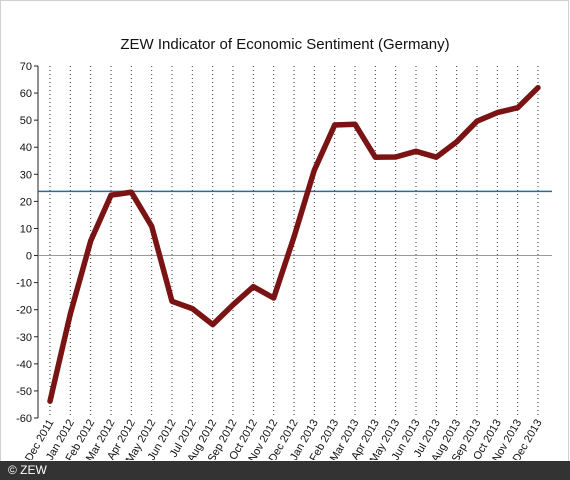  Describe the element at coordinates (26, 202) in the screenshot. I see `y-tick-label: 20` at that location.